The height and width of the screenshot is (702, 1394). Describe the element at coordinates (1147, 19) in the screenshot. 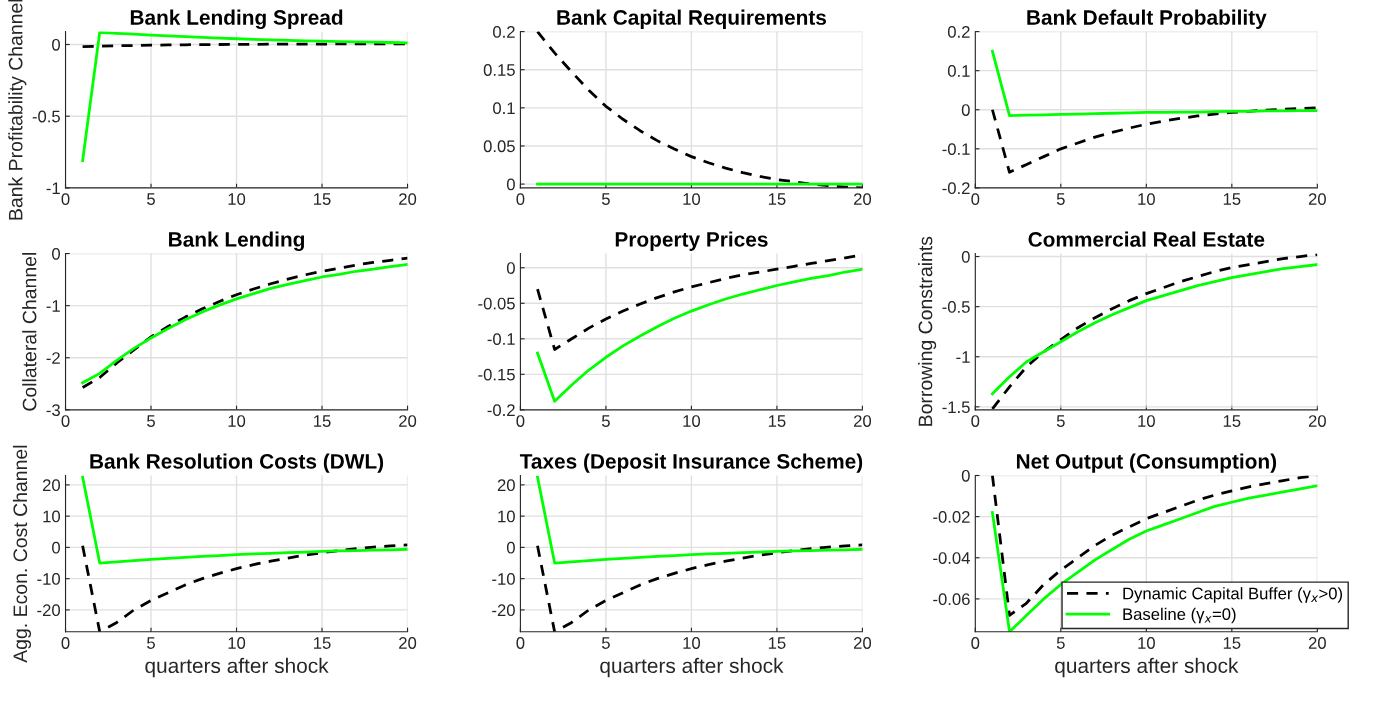

I see `chart-title: Bank Default Probability` at that location.